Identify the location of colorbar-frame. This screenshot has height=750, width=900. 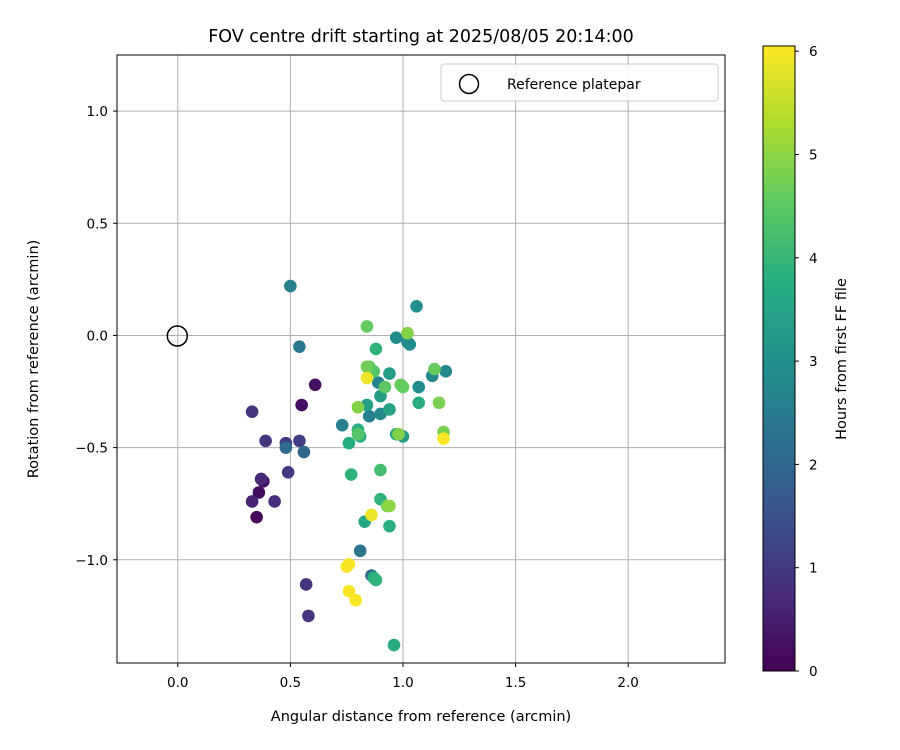
(779, 358).